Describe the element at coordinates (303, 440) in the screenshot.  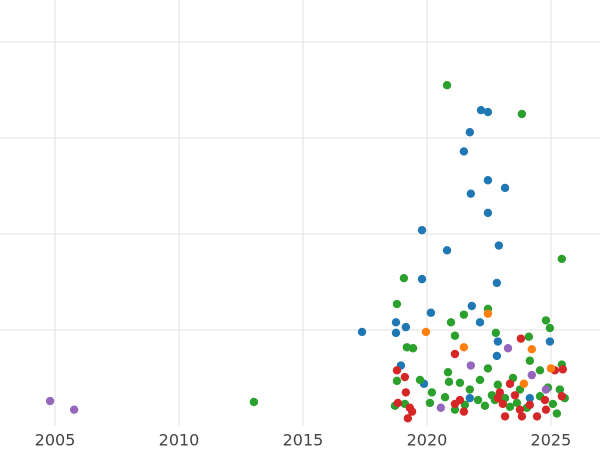
I see `x-tick-label: 2015` at that location.